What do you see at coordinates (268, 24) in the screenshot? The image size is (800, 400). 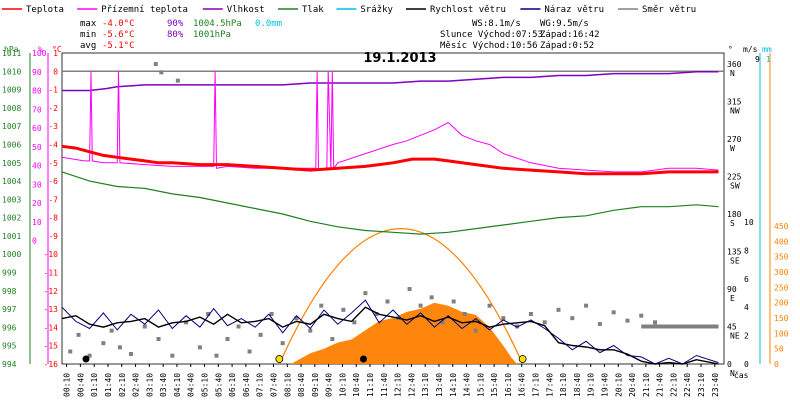 I see `stat-rain: 0.0mm` at bounding box center [268, 24].